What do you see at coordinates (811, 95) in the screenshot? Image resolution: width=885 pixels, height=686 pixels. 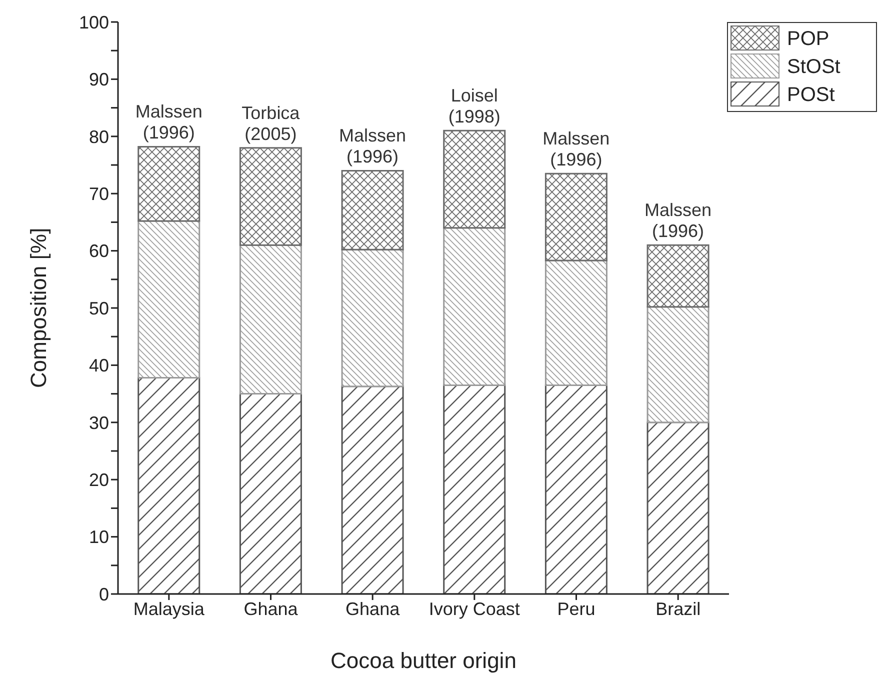 I see `legend-label: POSt` at bounding box center [811, 95].